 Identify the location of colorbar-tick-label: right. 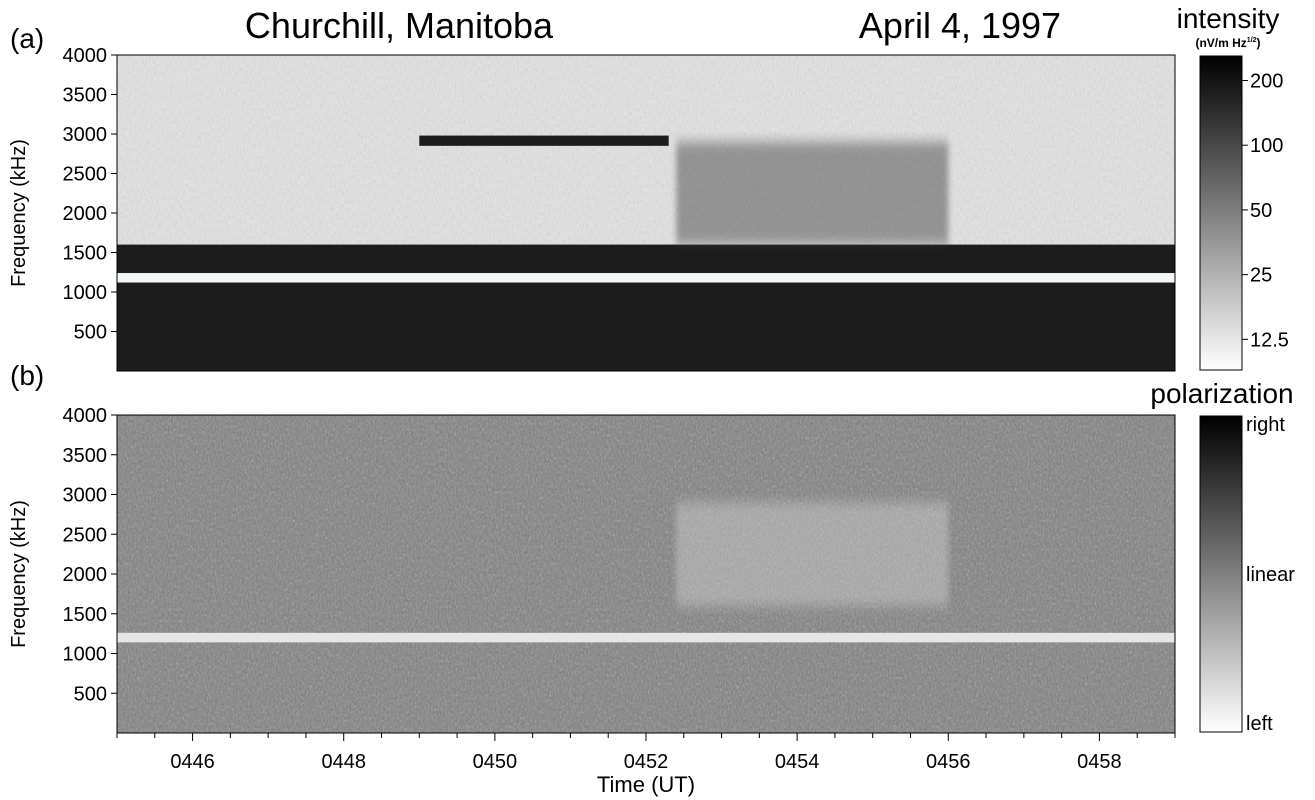
(1265, 425).